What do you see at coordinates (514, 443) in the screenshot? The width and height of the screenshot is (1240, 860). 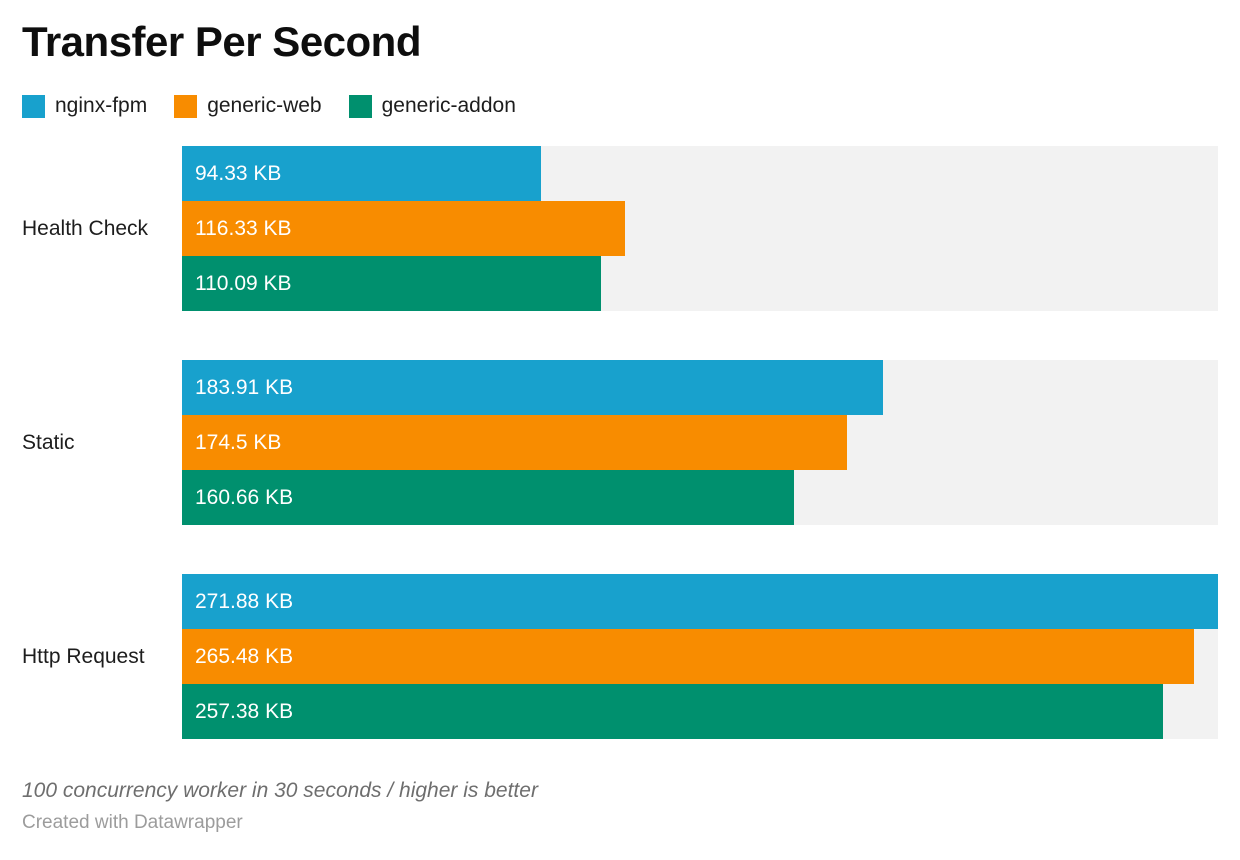 I see `bar-generic-web: 174.5 KB` at bounding box center [514, 443].